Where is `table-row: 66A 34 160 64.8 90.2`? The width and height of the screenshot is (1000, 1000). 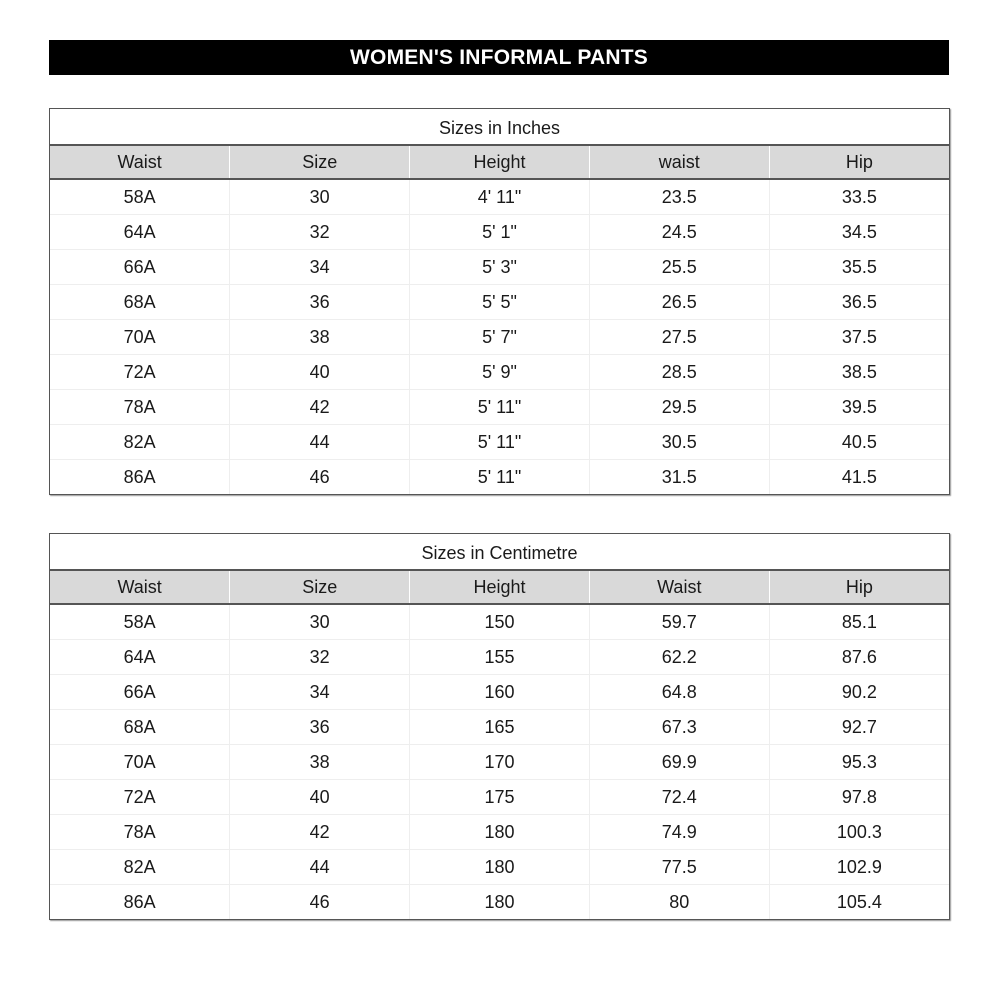 table-row: 66A 34 160 64.8 90.2 is located at coordinates (499, 692).